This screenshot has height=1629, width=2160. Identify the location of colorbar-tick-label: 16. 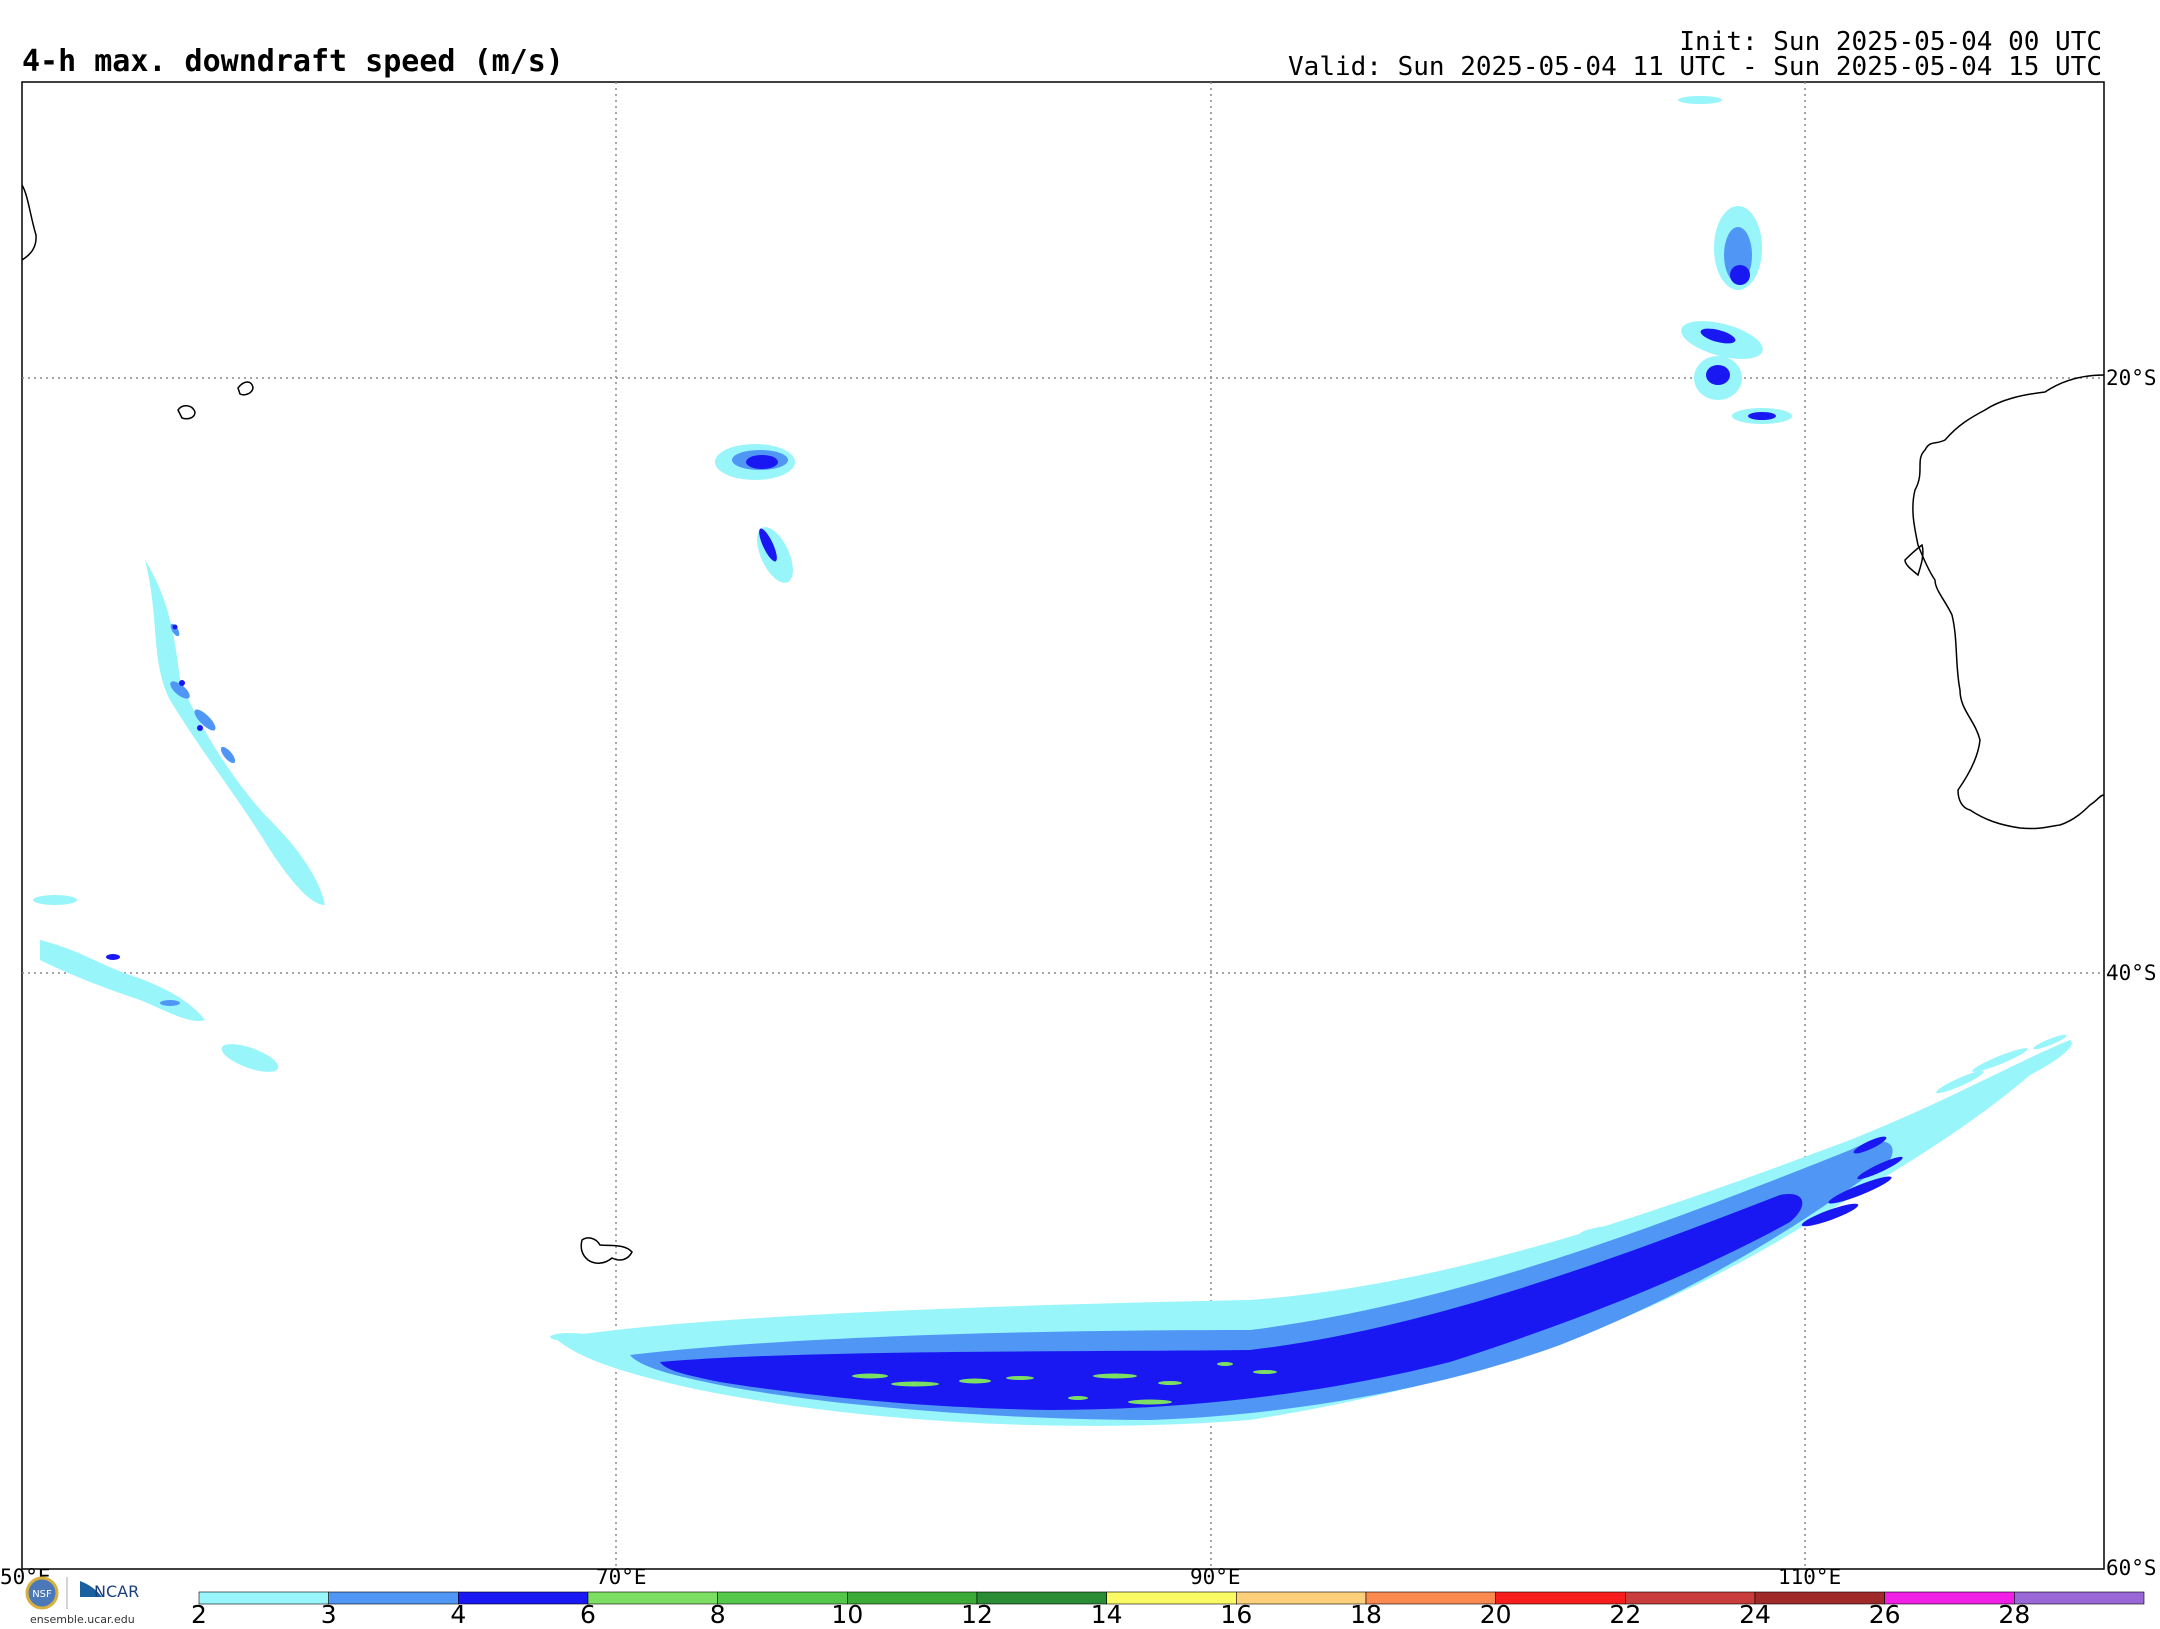
(1236, 1614).